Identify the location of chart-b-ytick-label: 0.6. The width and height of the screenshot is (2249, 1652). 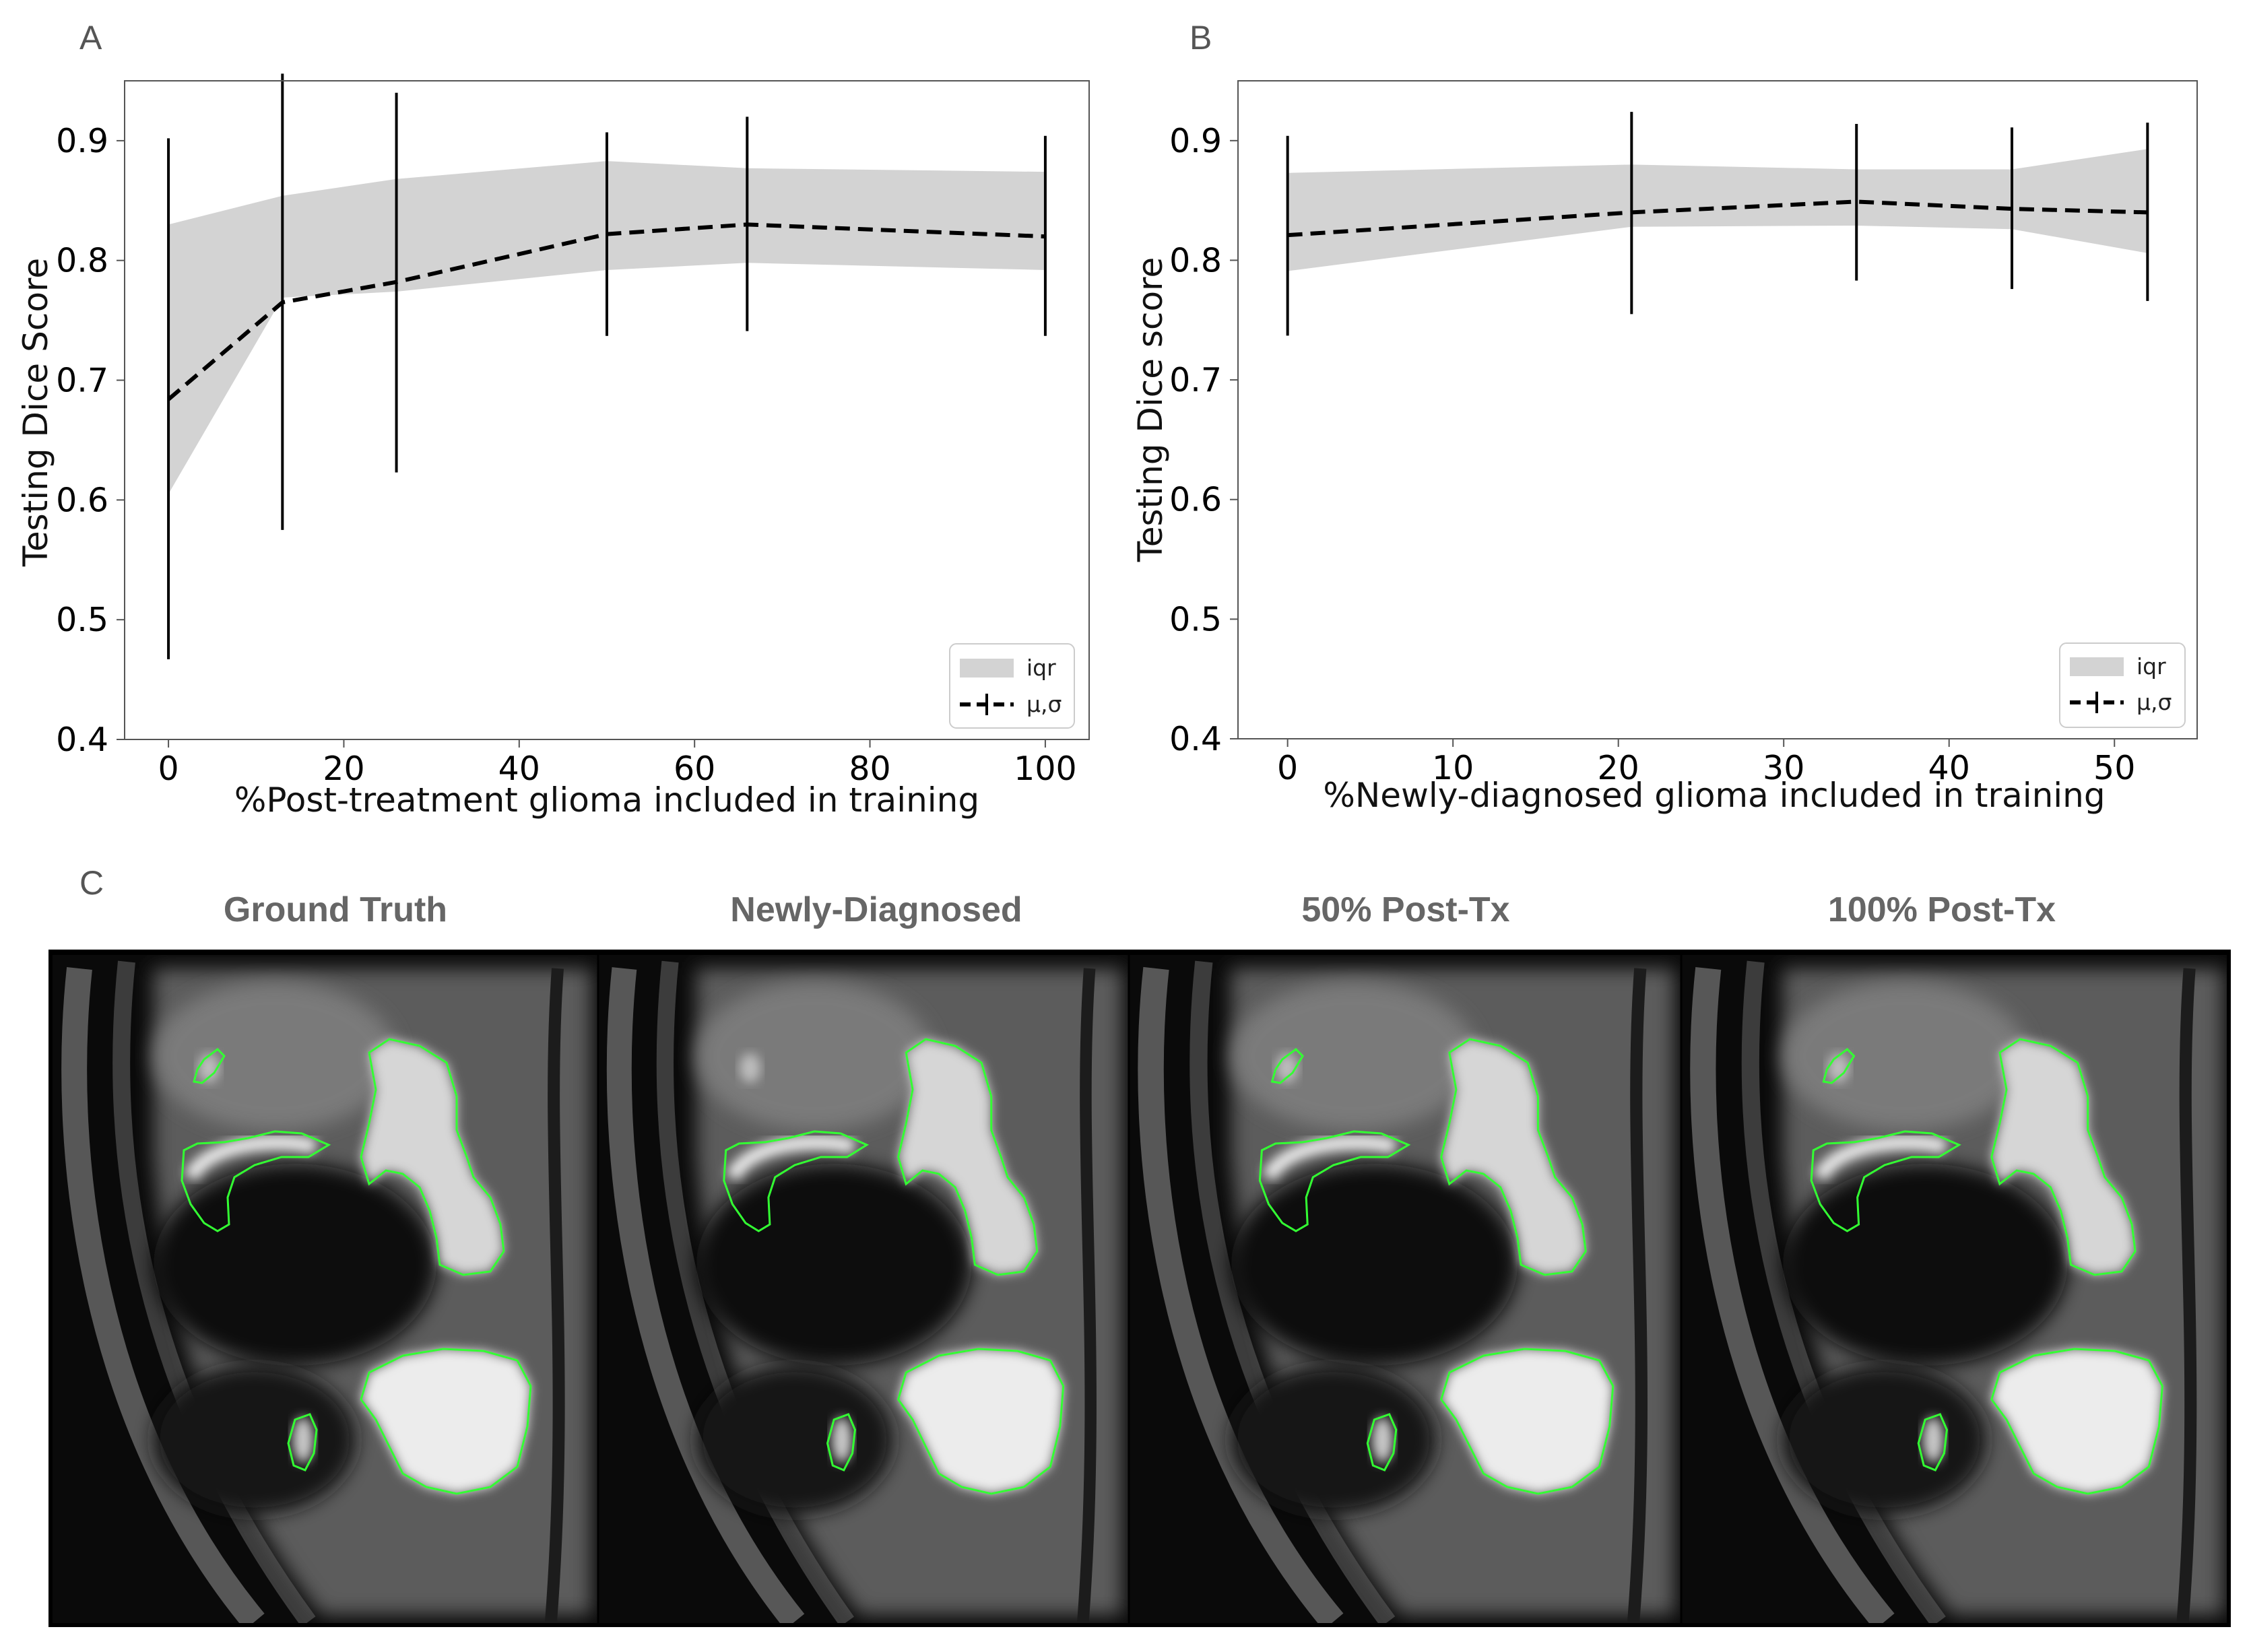
(1195, 500).